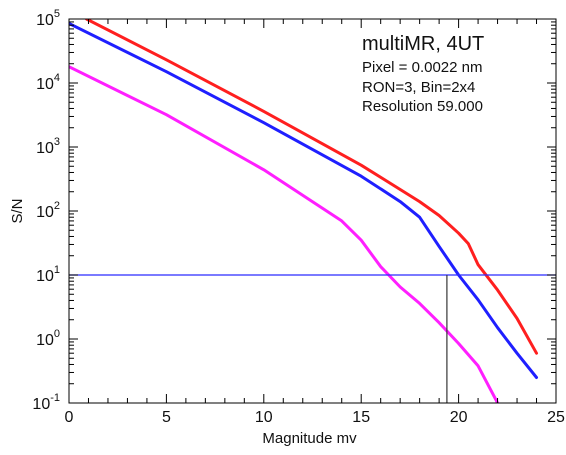 The height and width of the screenshot is (455, 566). What do you see at coordinates (48, 82) in the screenshot?
I see `y-tick-label: 10⁴` at bounding box center [48, 82].